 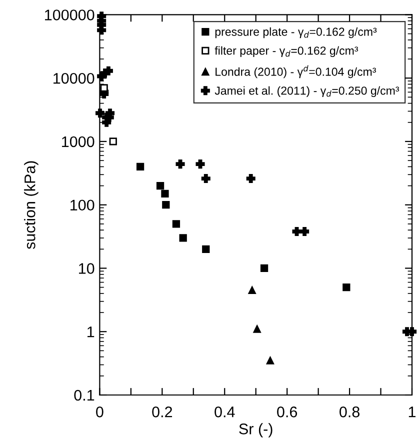 I want to click on y-tick-label: 0.1, so click(x=84, y=395).